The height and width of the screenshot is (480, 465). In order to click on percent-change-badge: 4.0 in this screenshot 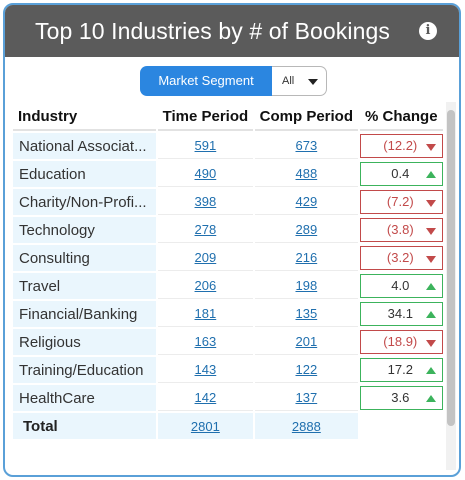, I will do `click(401, 286)`.